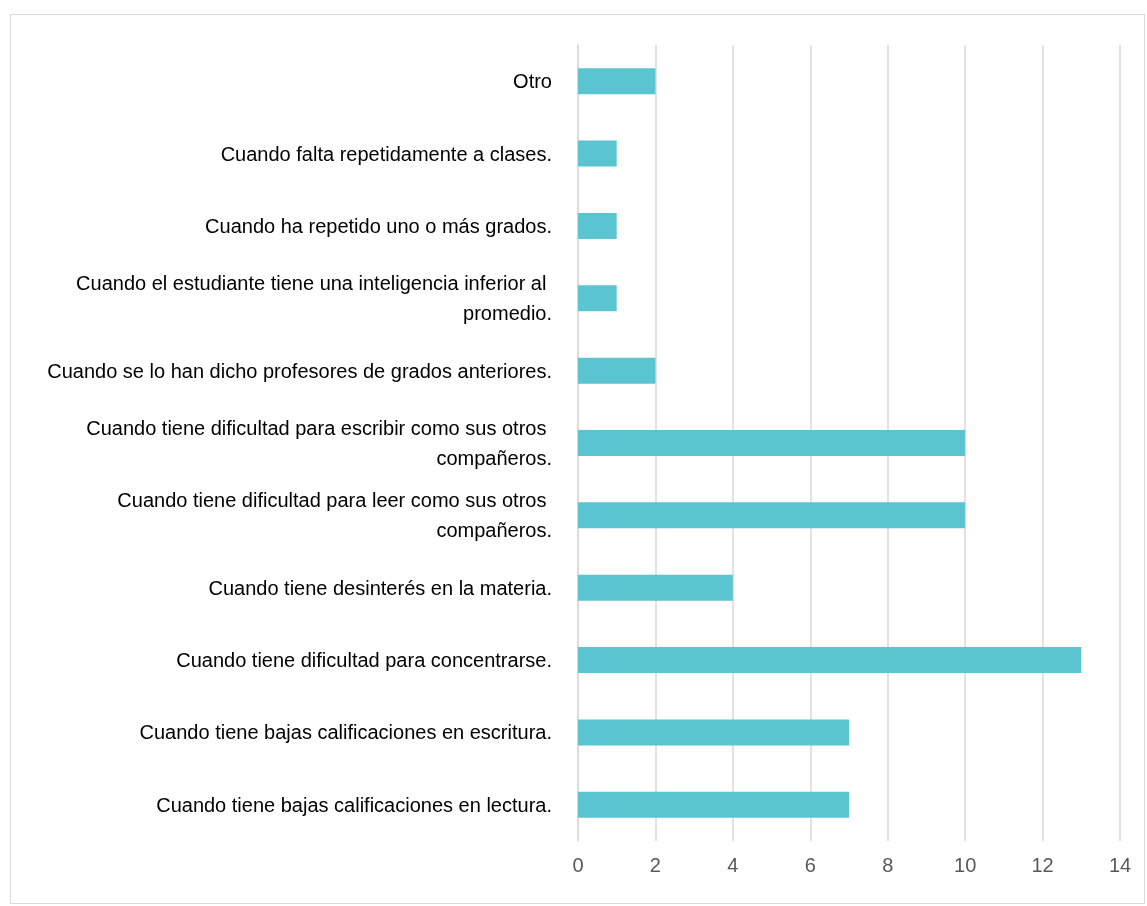 The width and height of the screenshot is (1147, 906). What do you see at coordinates (655, 865) in the screenshot?
I see `x-tick-label: 2` at bounding box center [655, 865].